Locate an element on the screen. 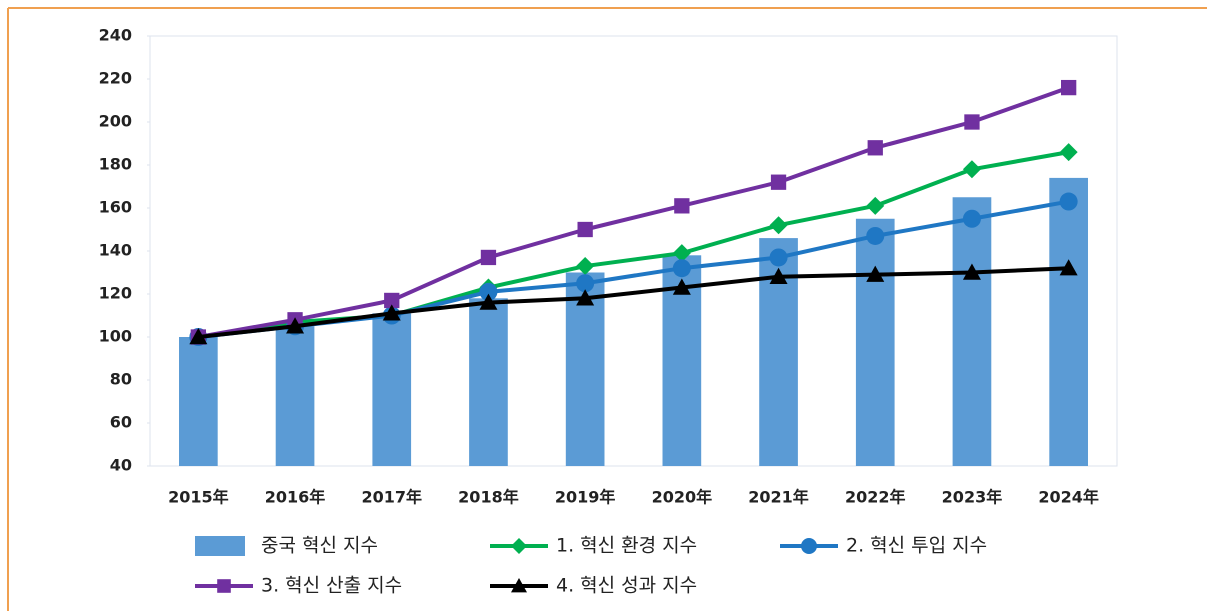  x-tick-label: 2022年 is located at coordinates (875, 497).